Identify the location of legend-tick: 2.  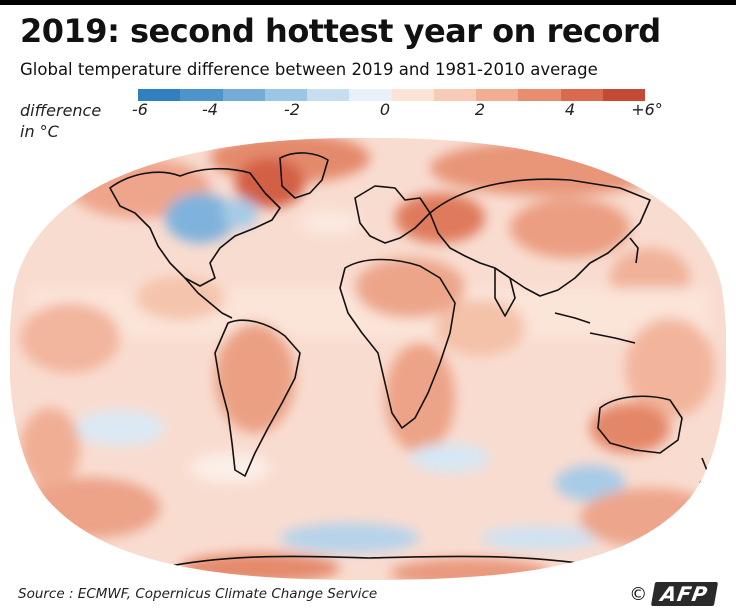
(480, 109).